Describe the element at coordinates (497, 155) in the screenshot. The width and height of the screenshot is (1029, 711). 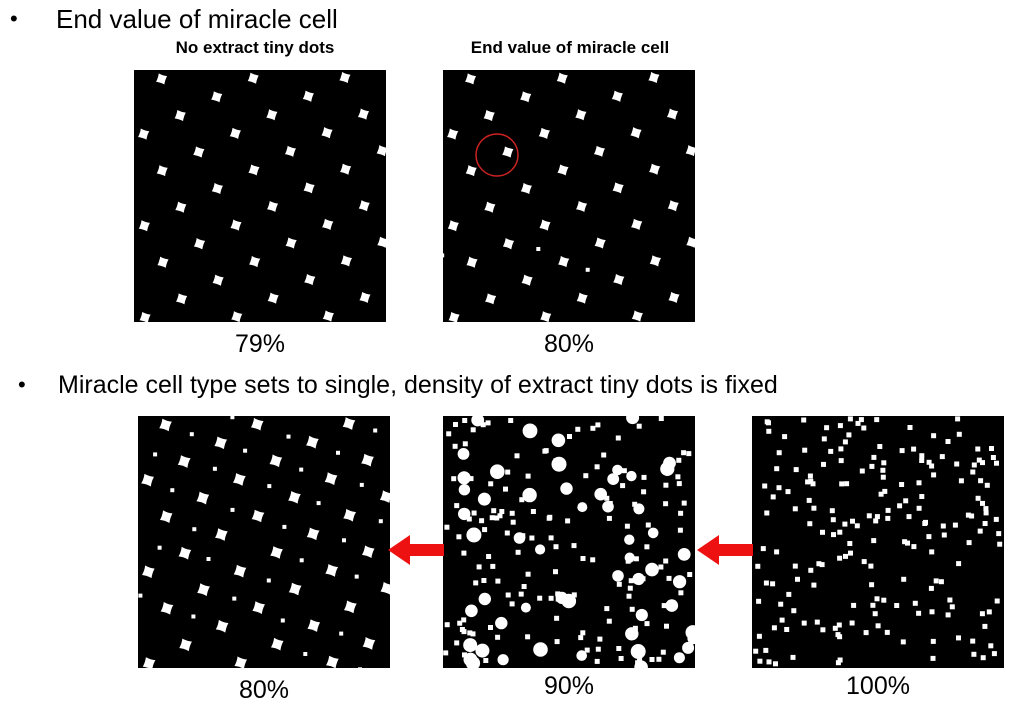
I see `highlight-circle` at that location.